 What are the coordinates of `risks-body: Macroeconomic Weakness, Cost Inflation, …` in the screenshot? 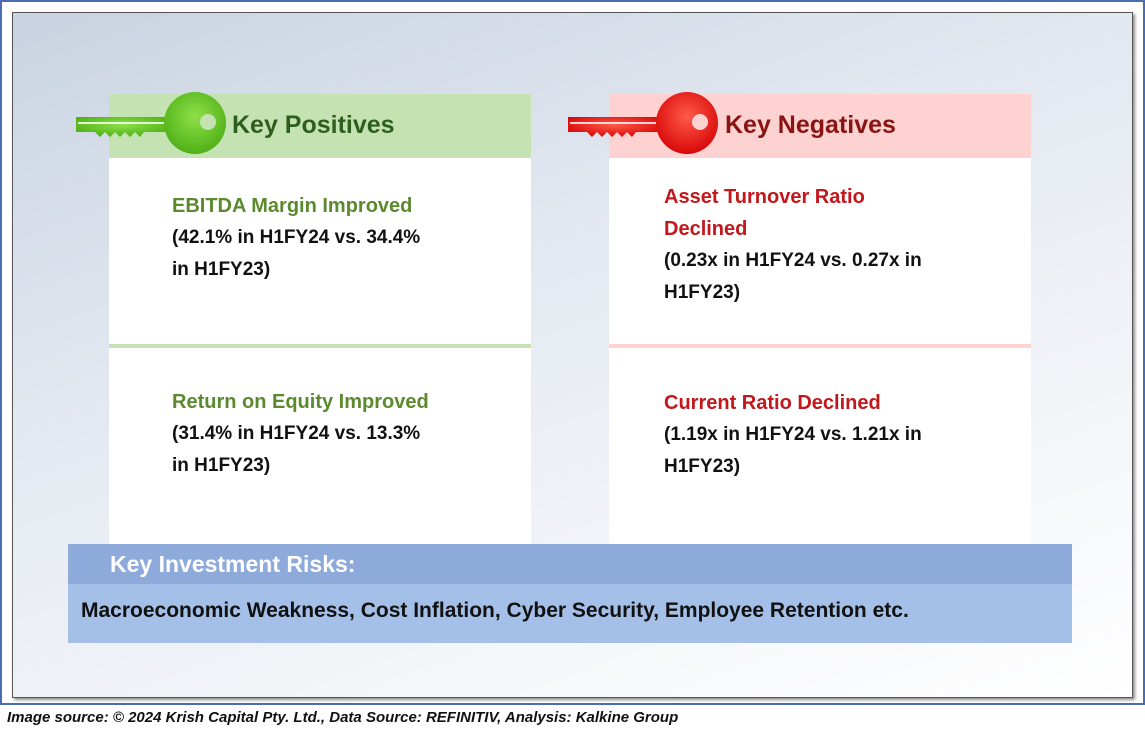 It's located at (570, 613).